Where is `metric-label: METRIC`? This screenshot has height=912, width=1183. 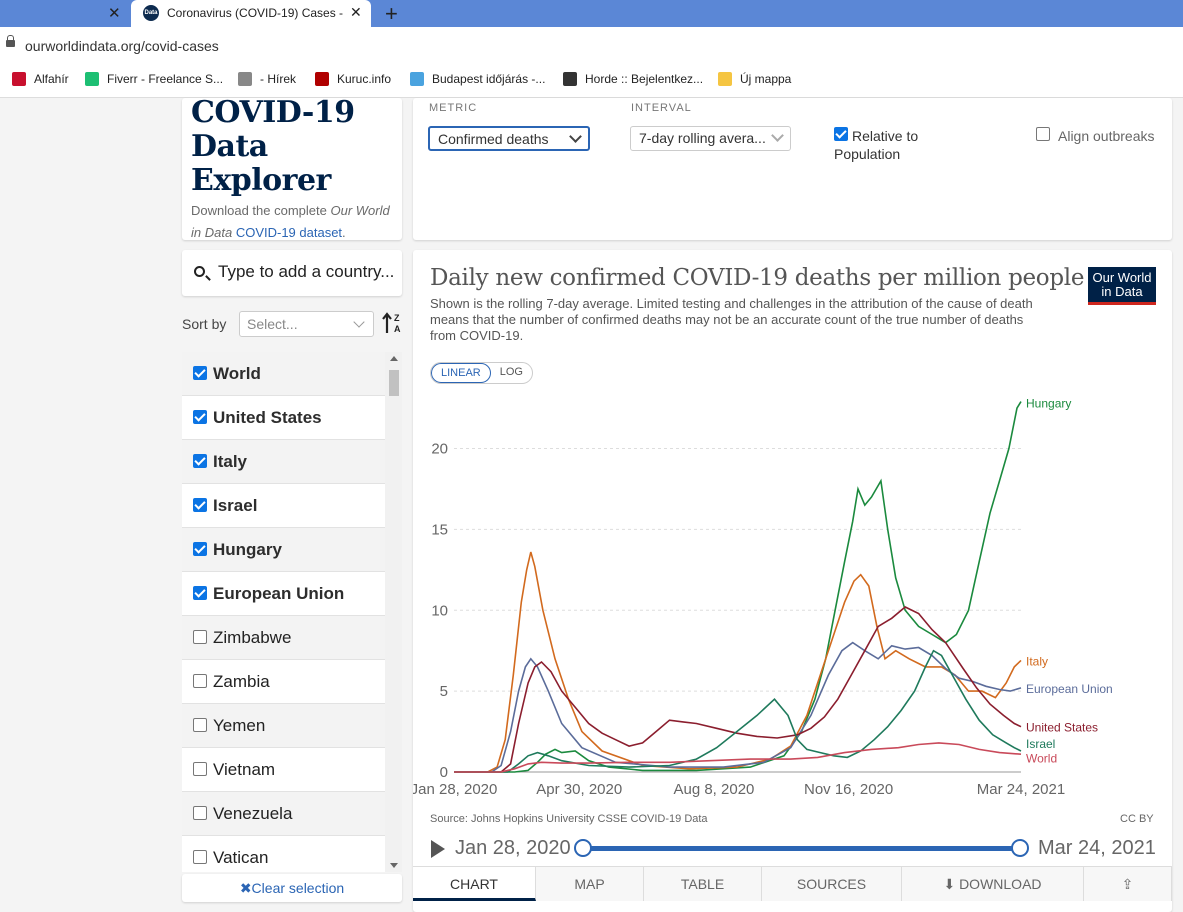
metric-label: METRIC is located at coordinates (453, 108).